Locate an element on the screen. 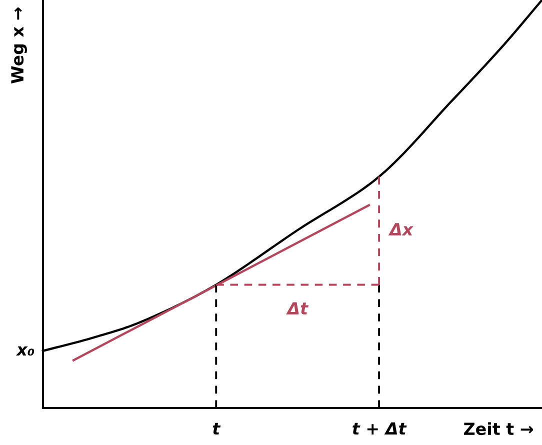  text: x₀ is located at coordinates (25, 351).